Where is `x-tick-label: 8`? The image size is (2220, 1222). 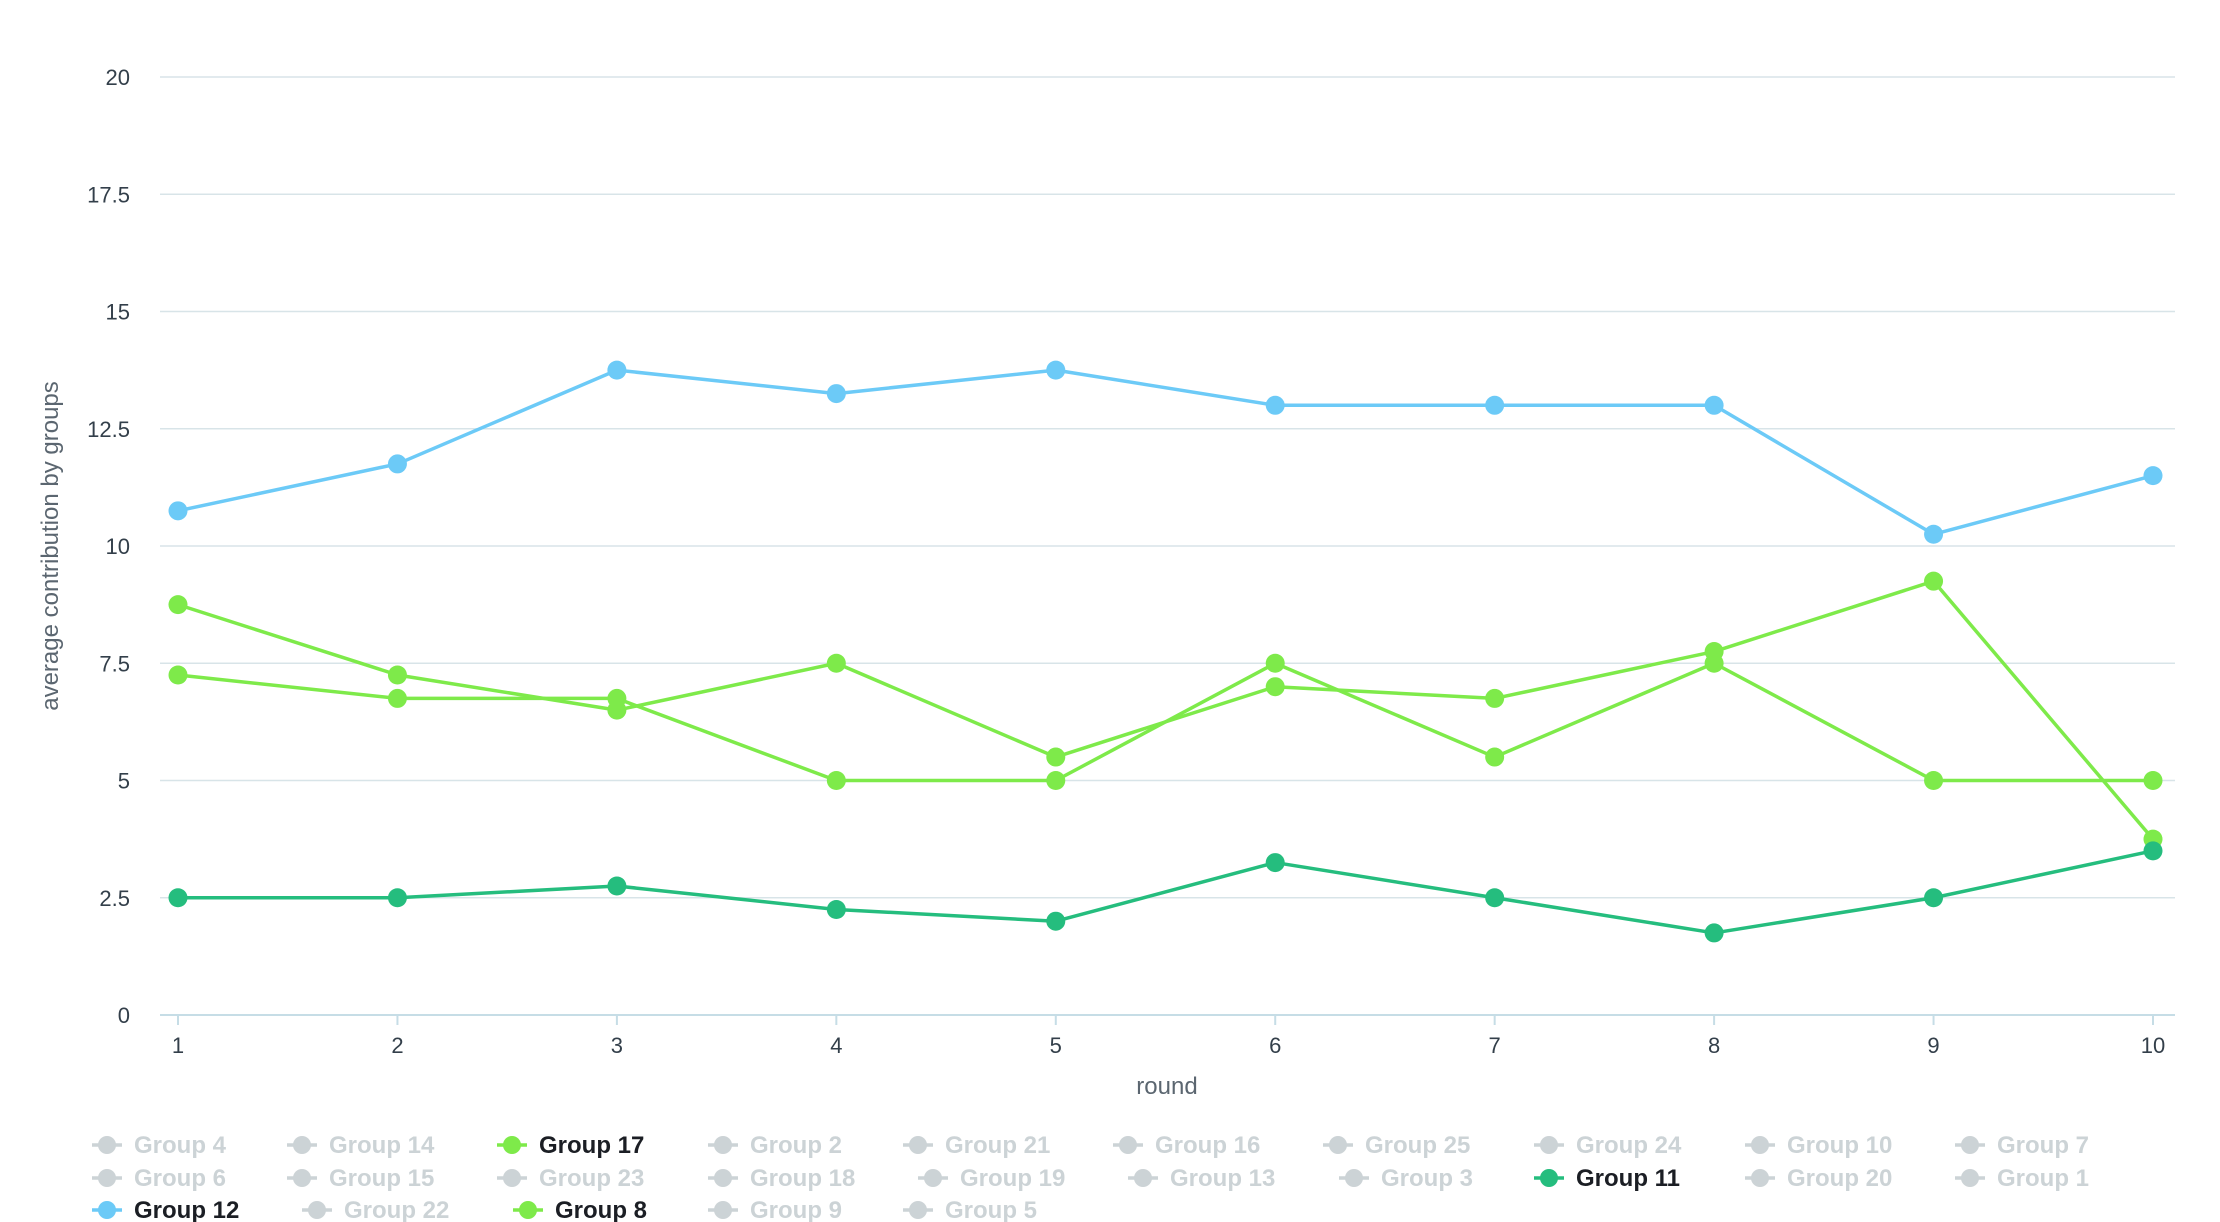 x-tick-label: 8 is located at coordinates (1714, 1045).